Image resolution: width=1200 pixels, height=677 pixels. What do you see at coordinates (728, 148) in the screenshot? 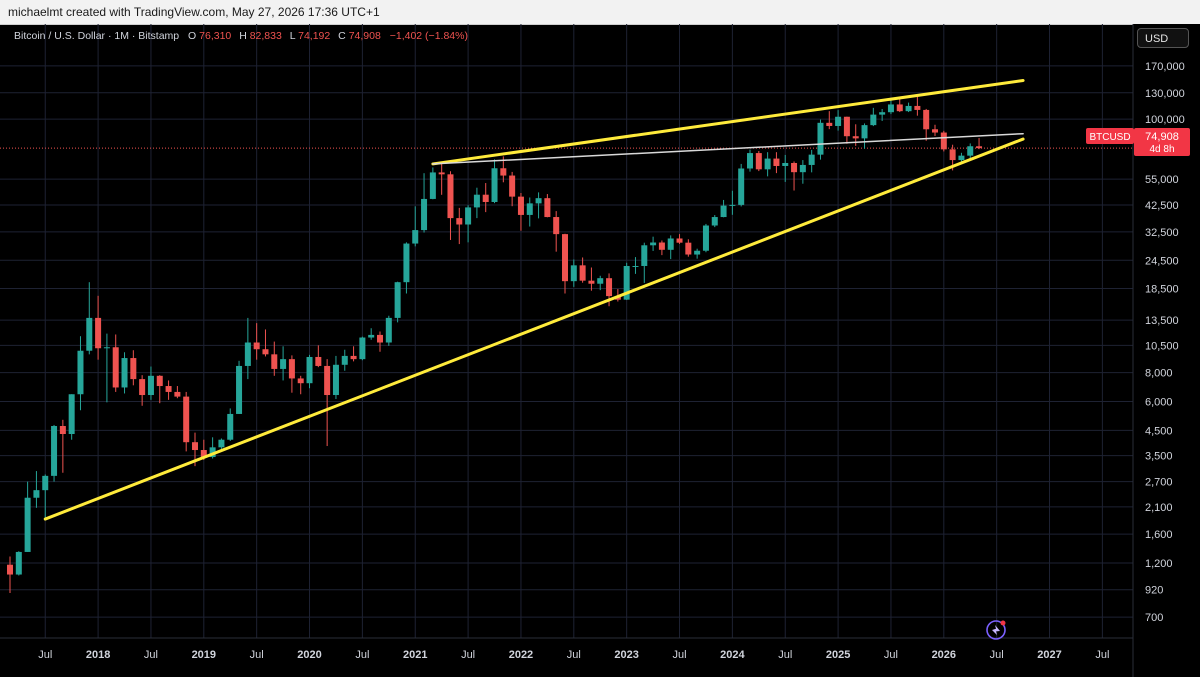
I see `trendline-horizontal-resistance` at bounding box center [728, 148].